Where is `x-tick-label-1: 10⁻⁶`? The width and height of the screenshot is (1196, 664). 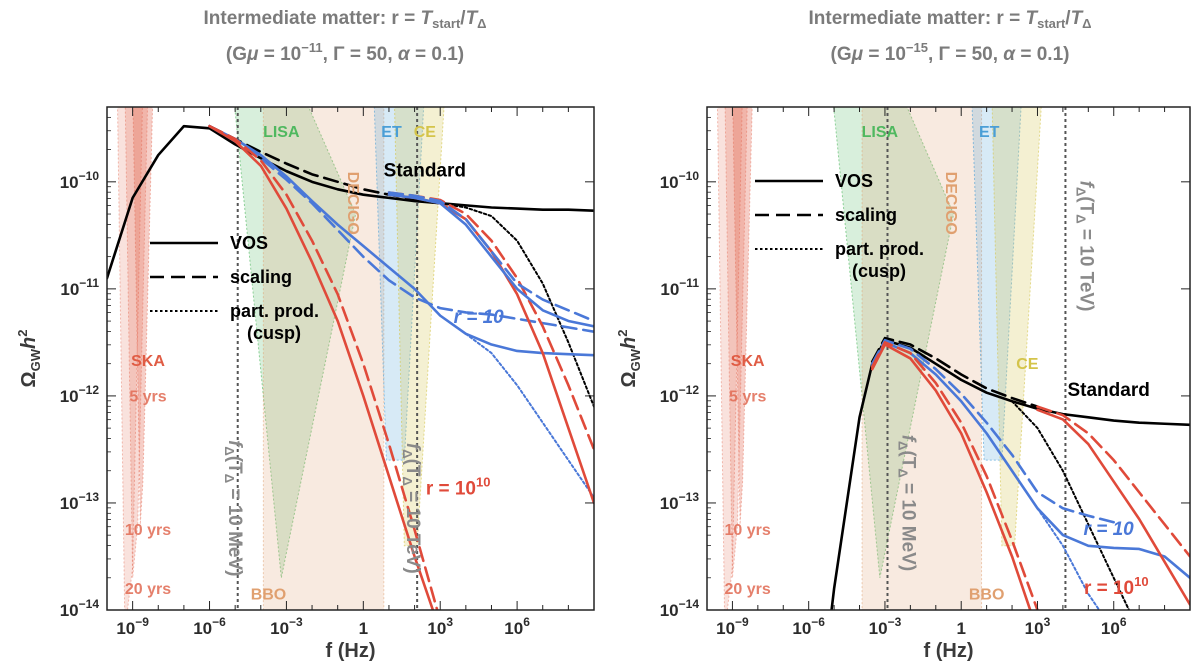 x-tick-label-1: 10⁻⁶ is located at coordinates (209, 626).